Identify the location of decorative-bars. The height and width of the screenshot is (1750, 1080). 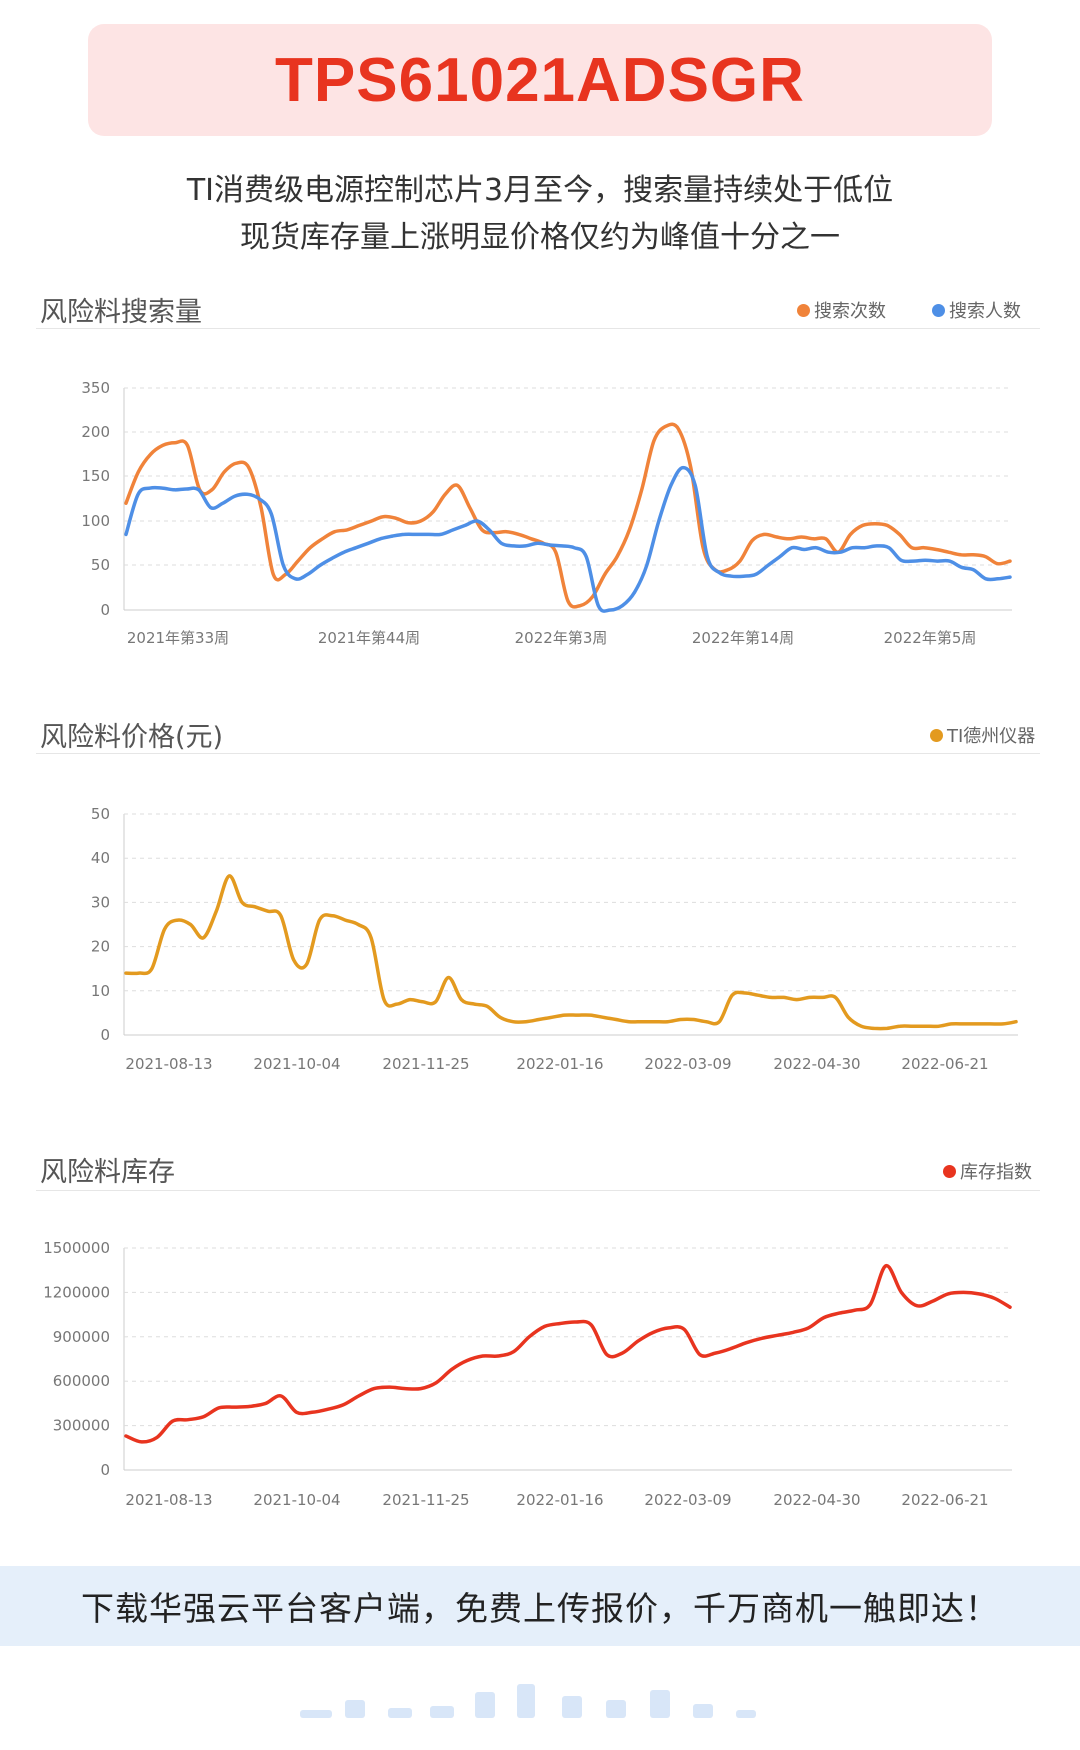
(528, 1701).